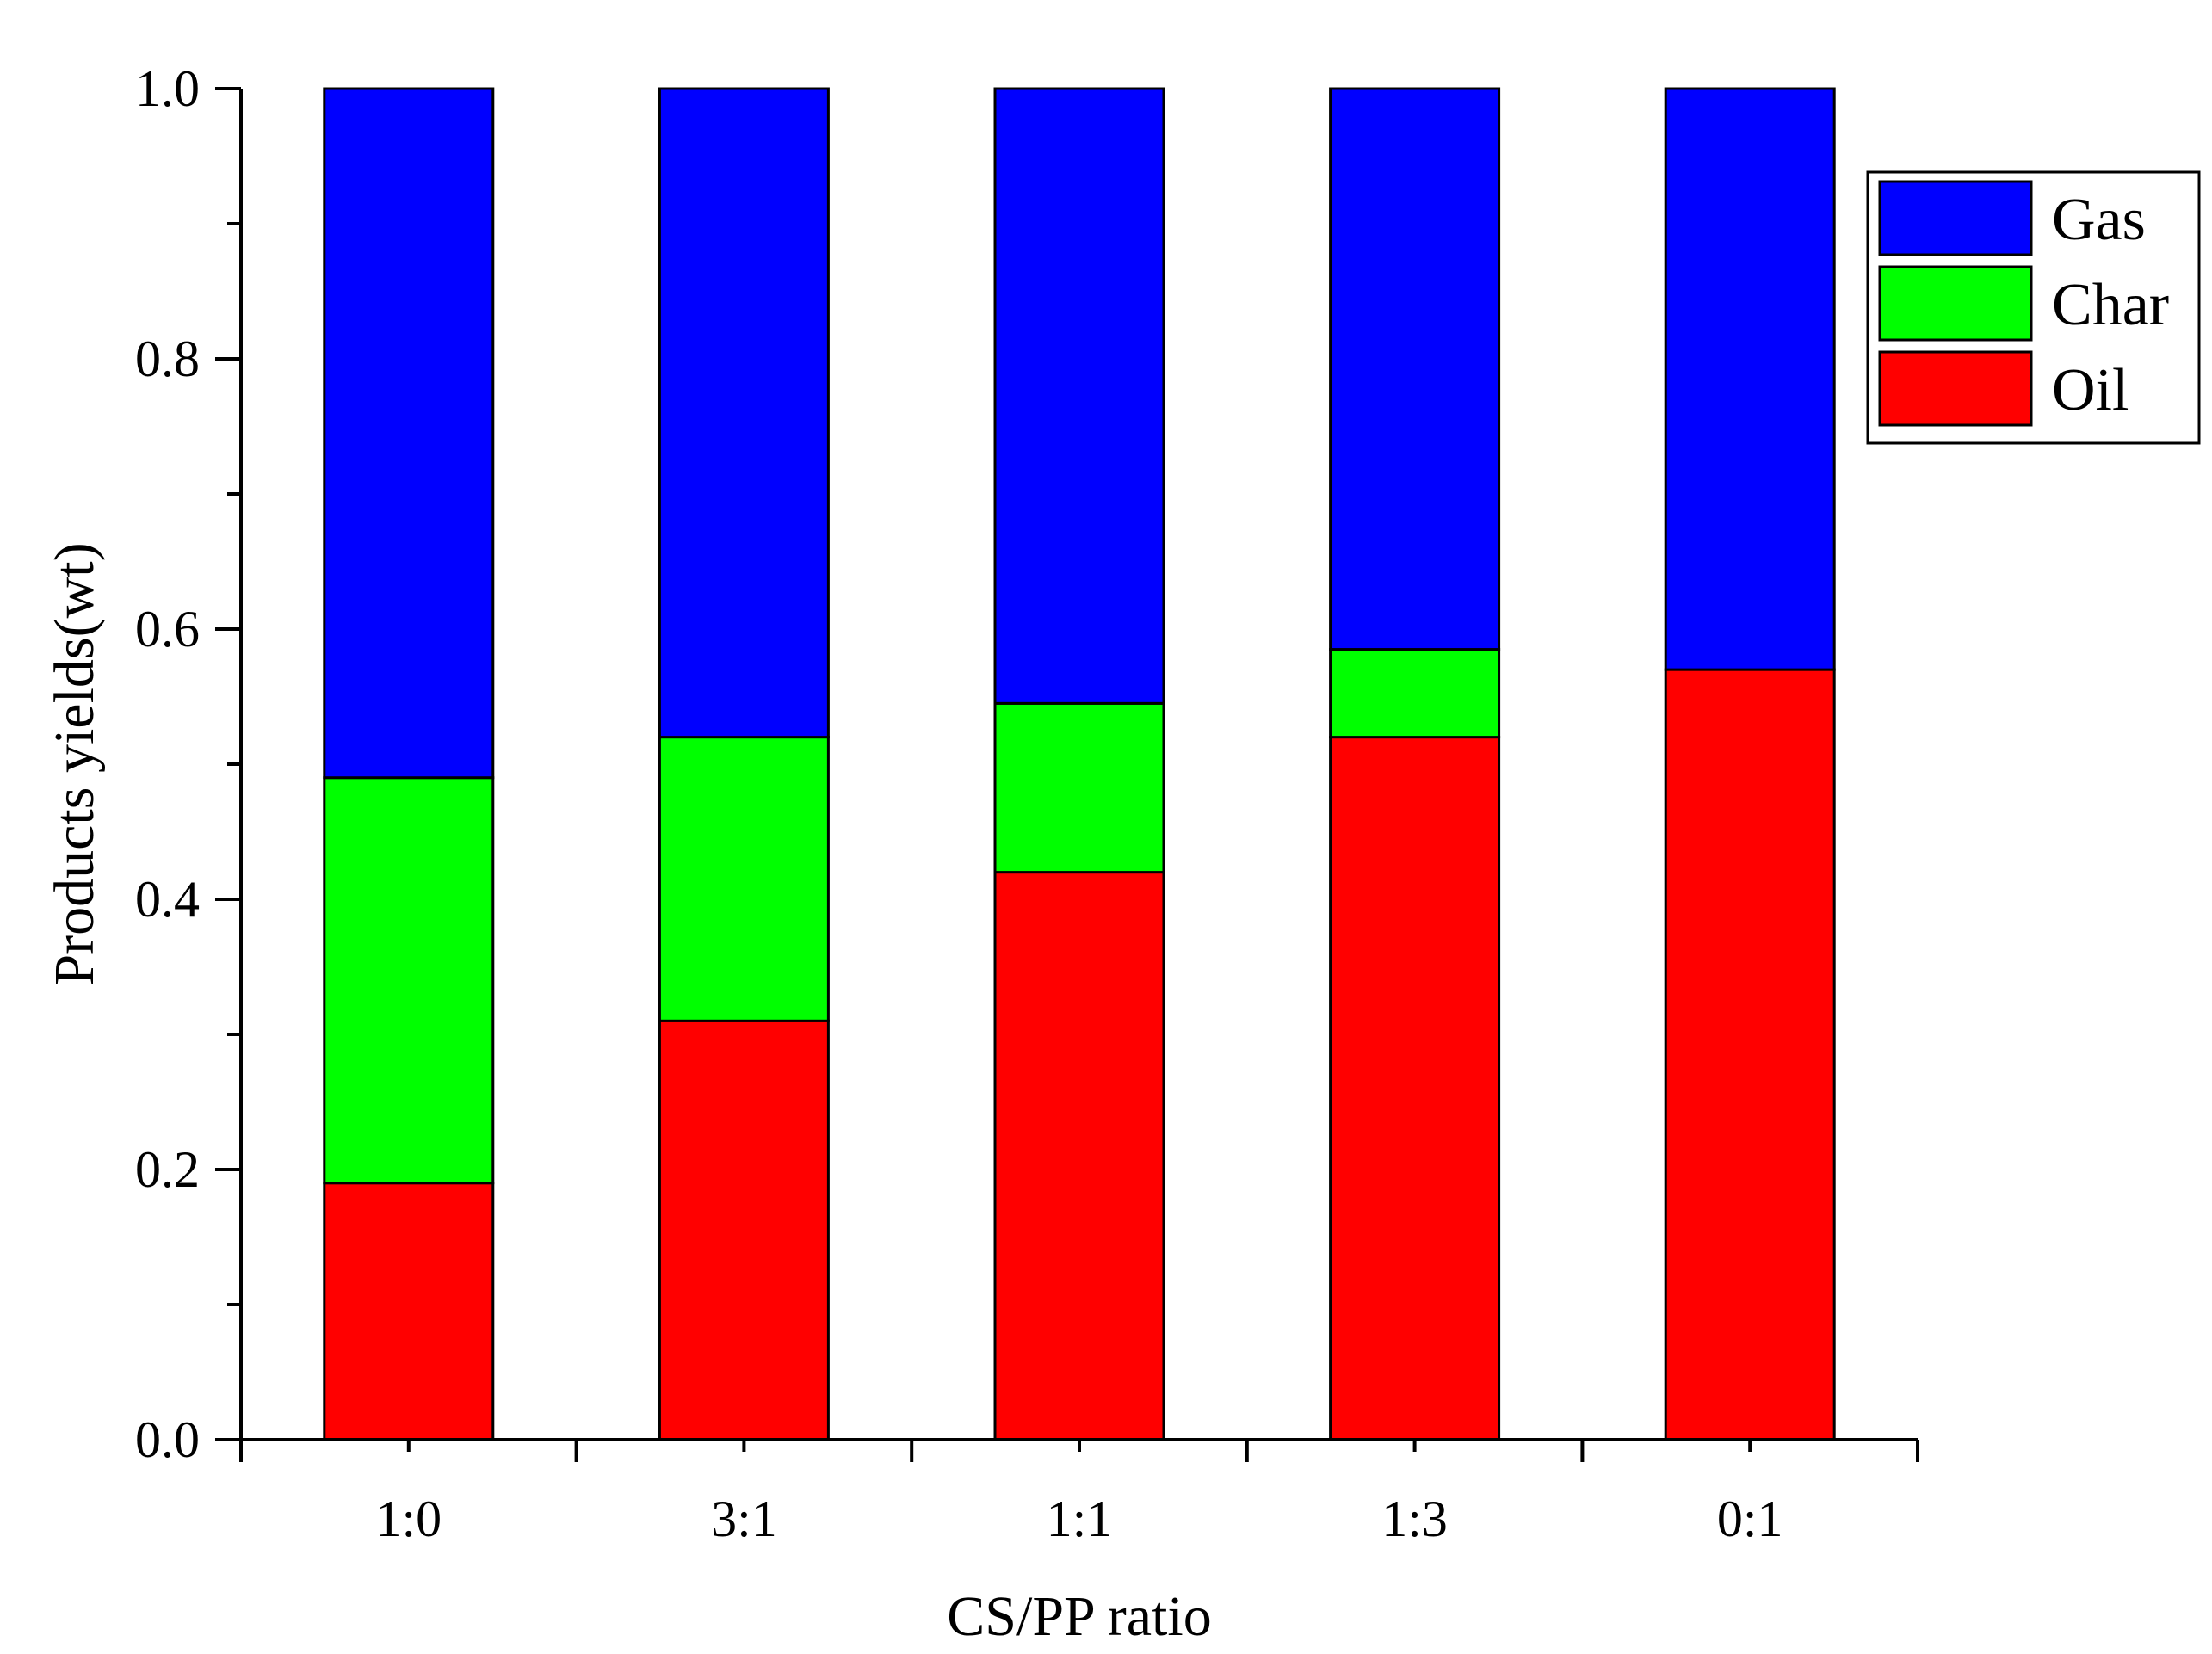 Image resolution: width=2212 pixels, height=1654 pixels. What do you see at coordinates (2034, 307) in the screenshot?
I see `legend: Gas Char Oil` at bounding box center [2034, 307].